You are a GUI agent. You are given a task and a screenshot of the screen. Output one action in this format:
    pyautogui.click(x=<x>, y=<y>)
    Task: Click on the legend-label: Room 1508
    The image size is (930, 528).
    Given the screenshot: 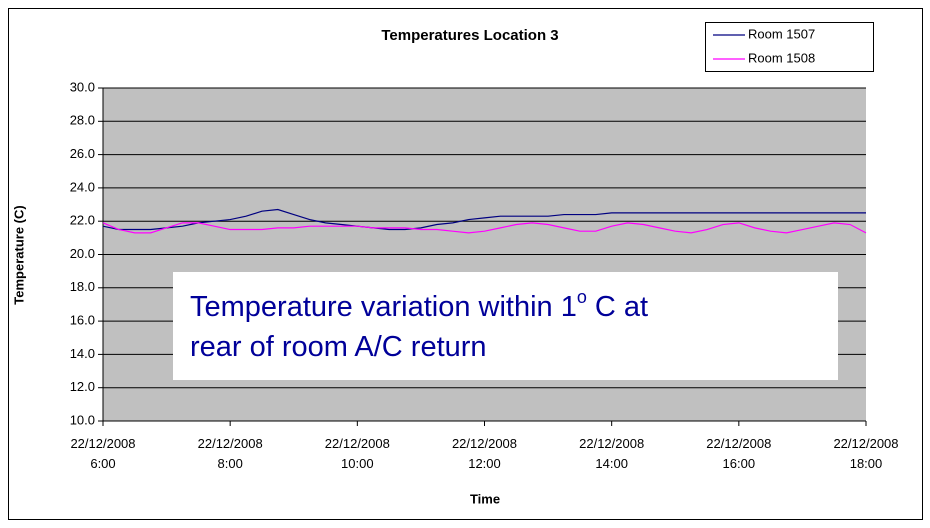 What is the action you would take?
    pyautogui.click(x=781, y=57)
    